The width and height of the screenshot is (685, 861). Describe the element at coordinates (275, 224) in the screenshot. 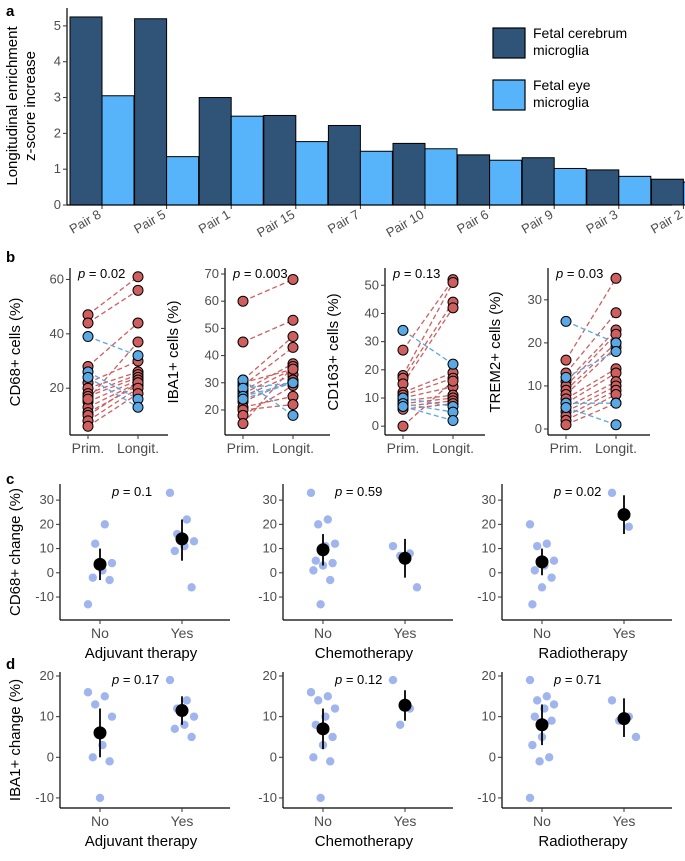

I see `x-tick-label: Pair 15` at that location.